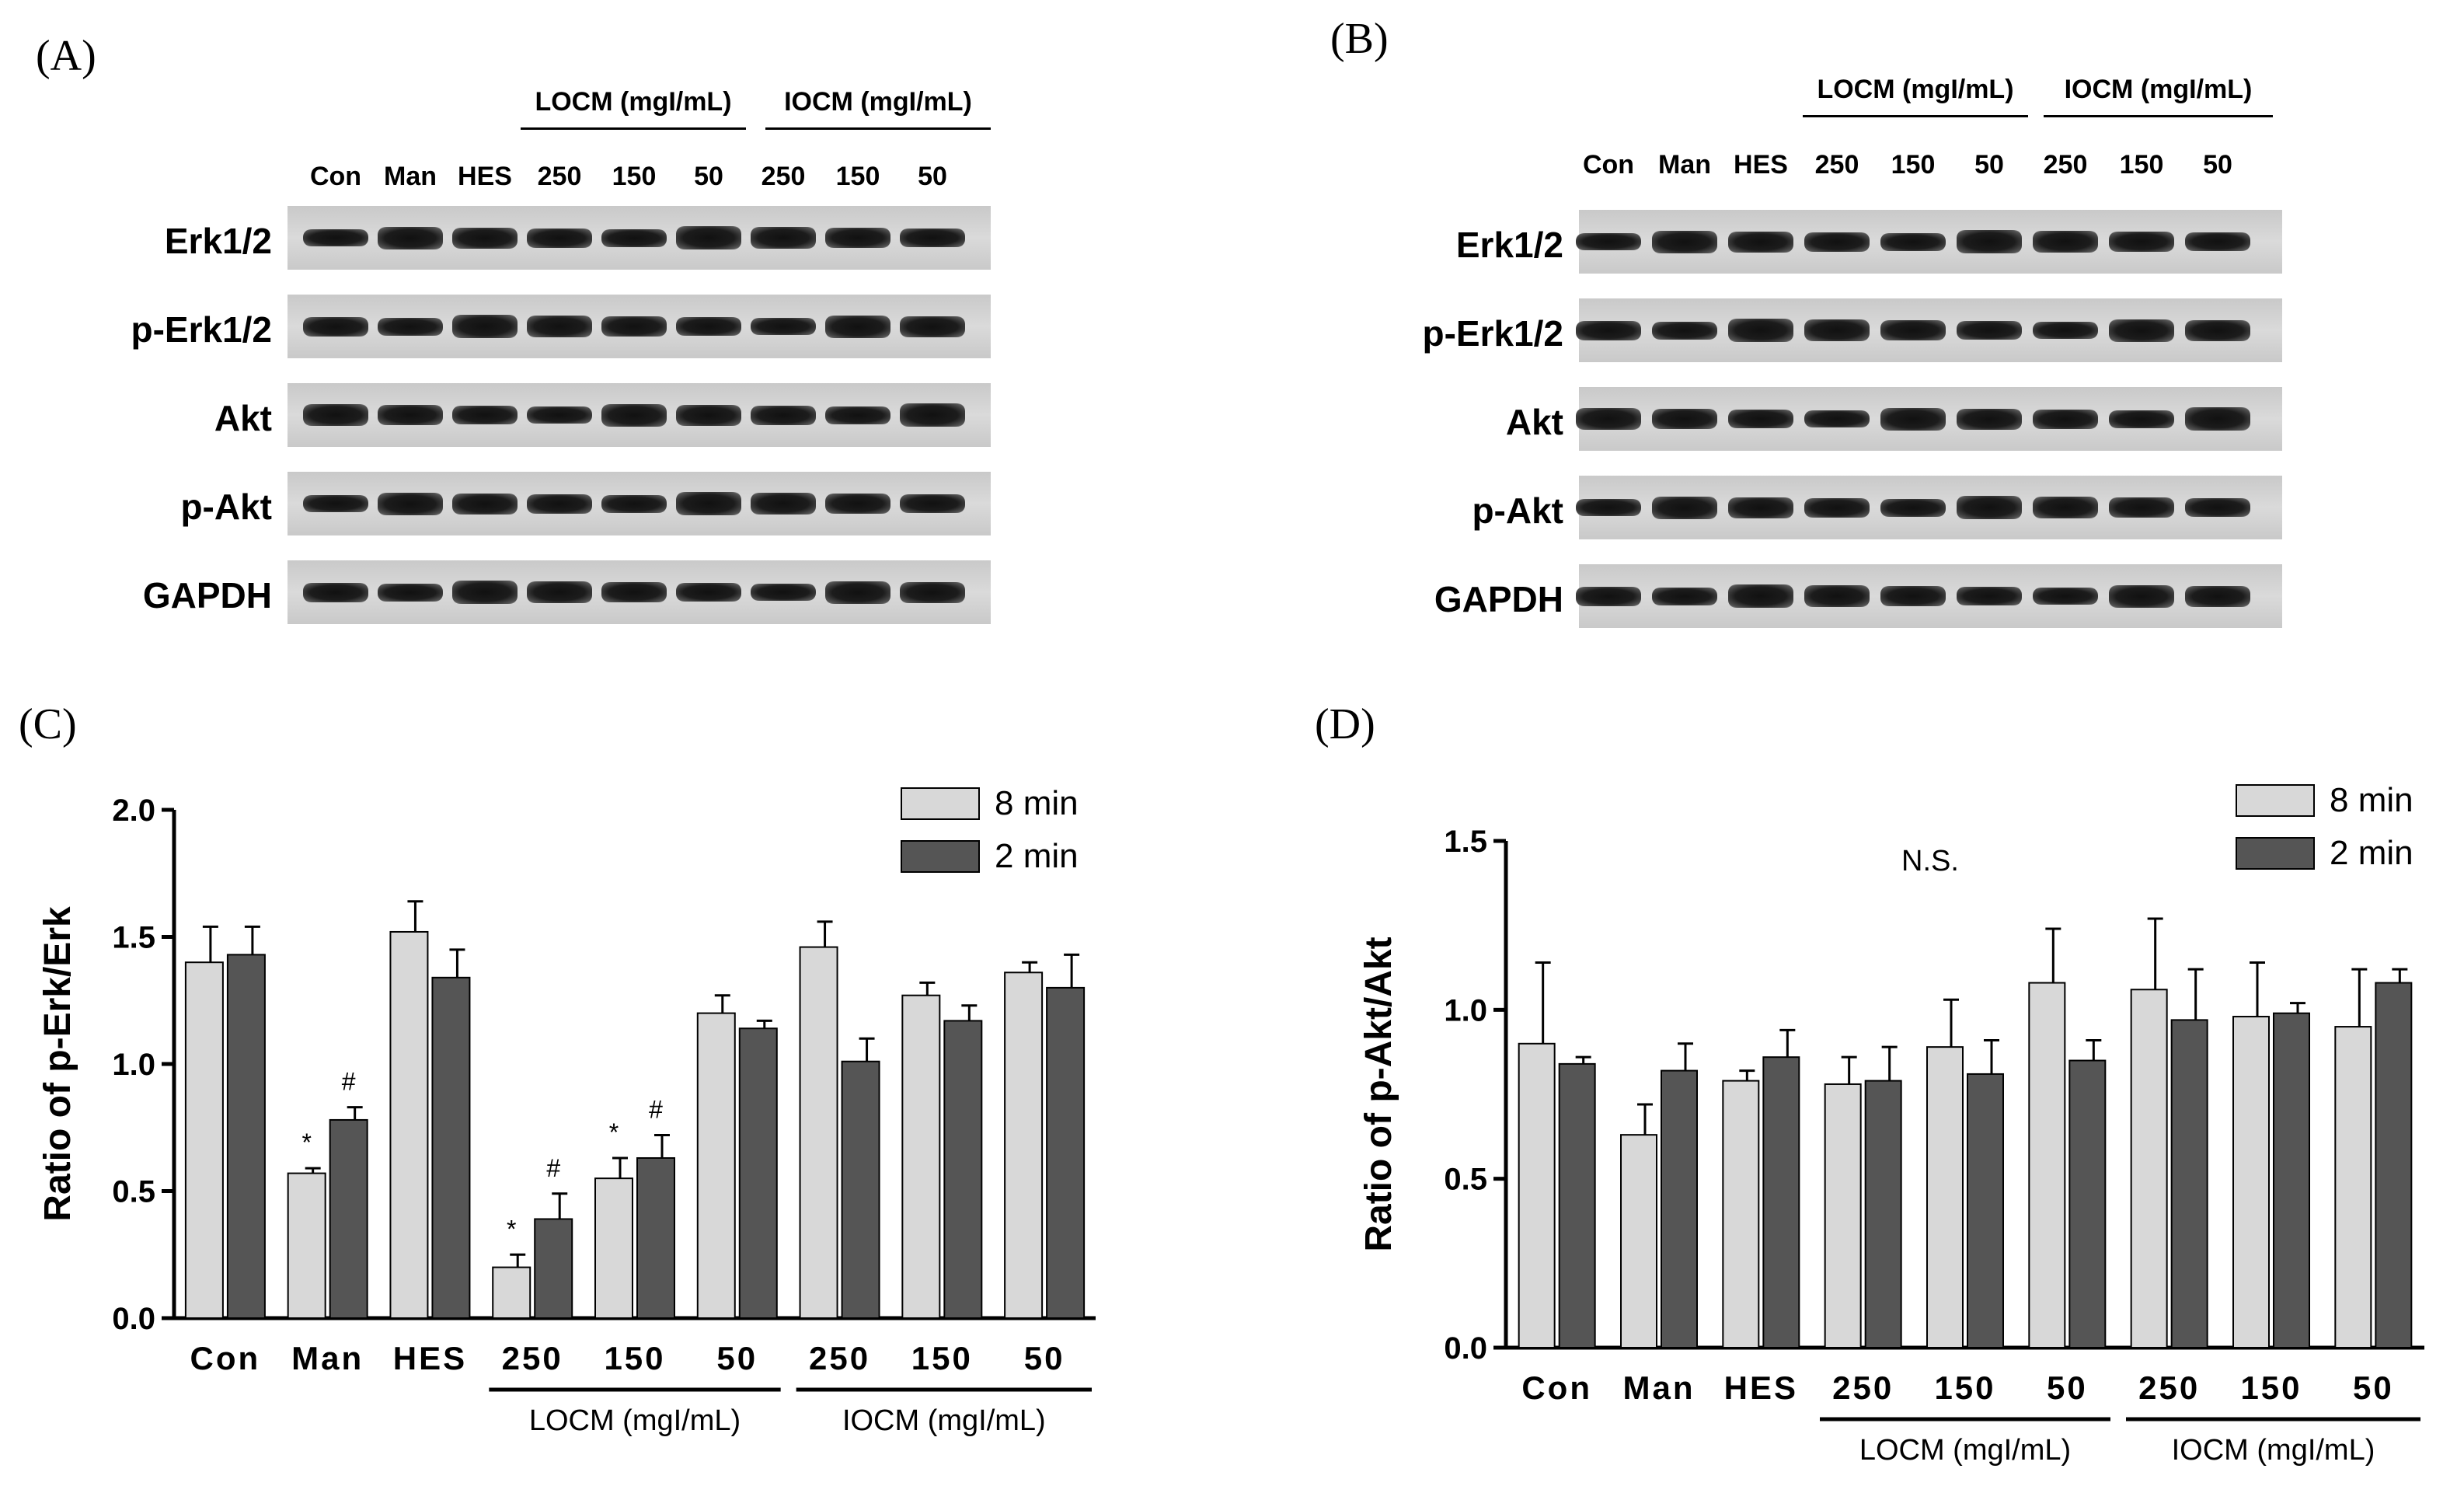  Describe the element at coordinates (2371, 800) in the screenshot. I see `legend-label: 8 min` at that location.